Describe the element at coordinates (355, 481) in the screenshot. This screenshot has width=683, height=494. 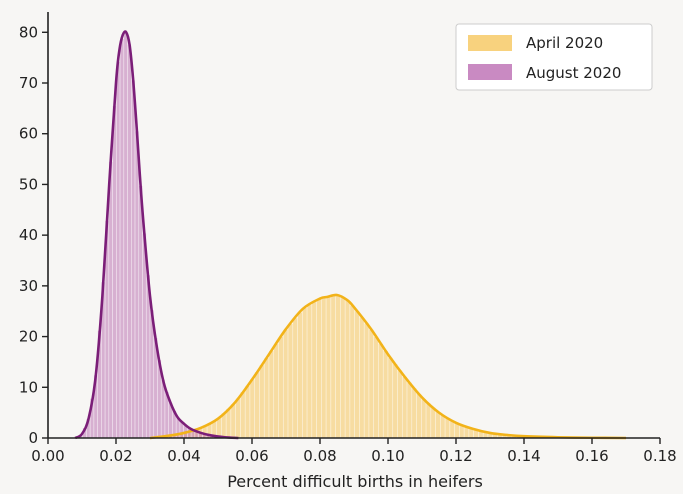
I see `x-axis-label: Percent difficult births in heifers` at that location.